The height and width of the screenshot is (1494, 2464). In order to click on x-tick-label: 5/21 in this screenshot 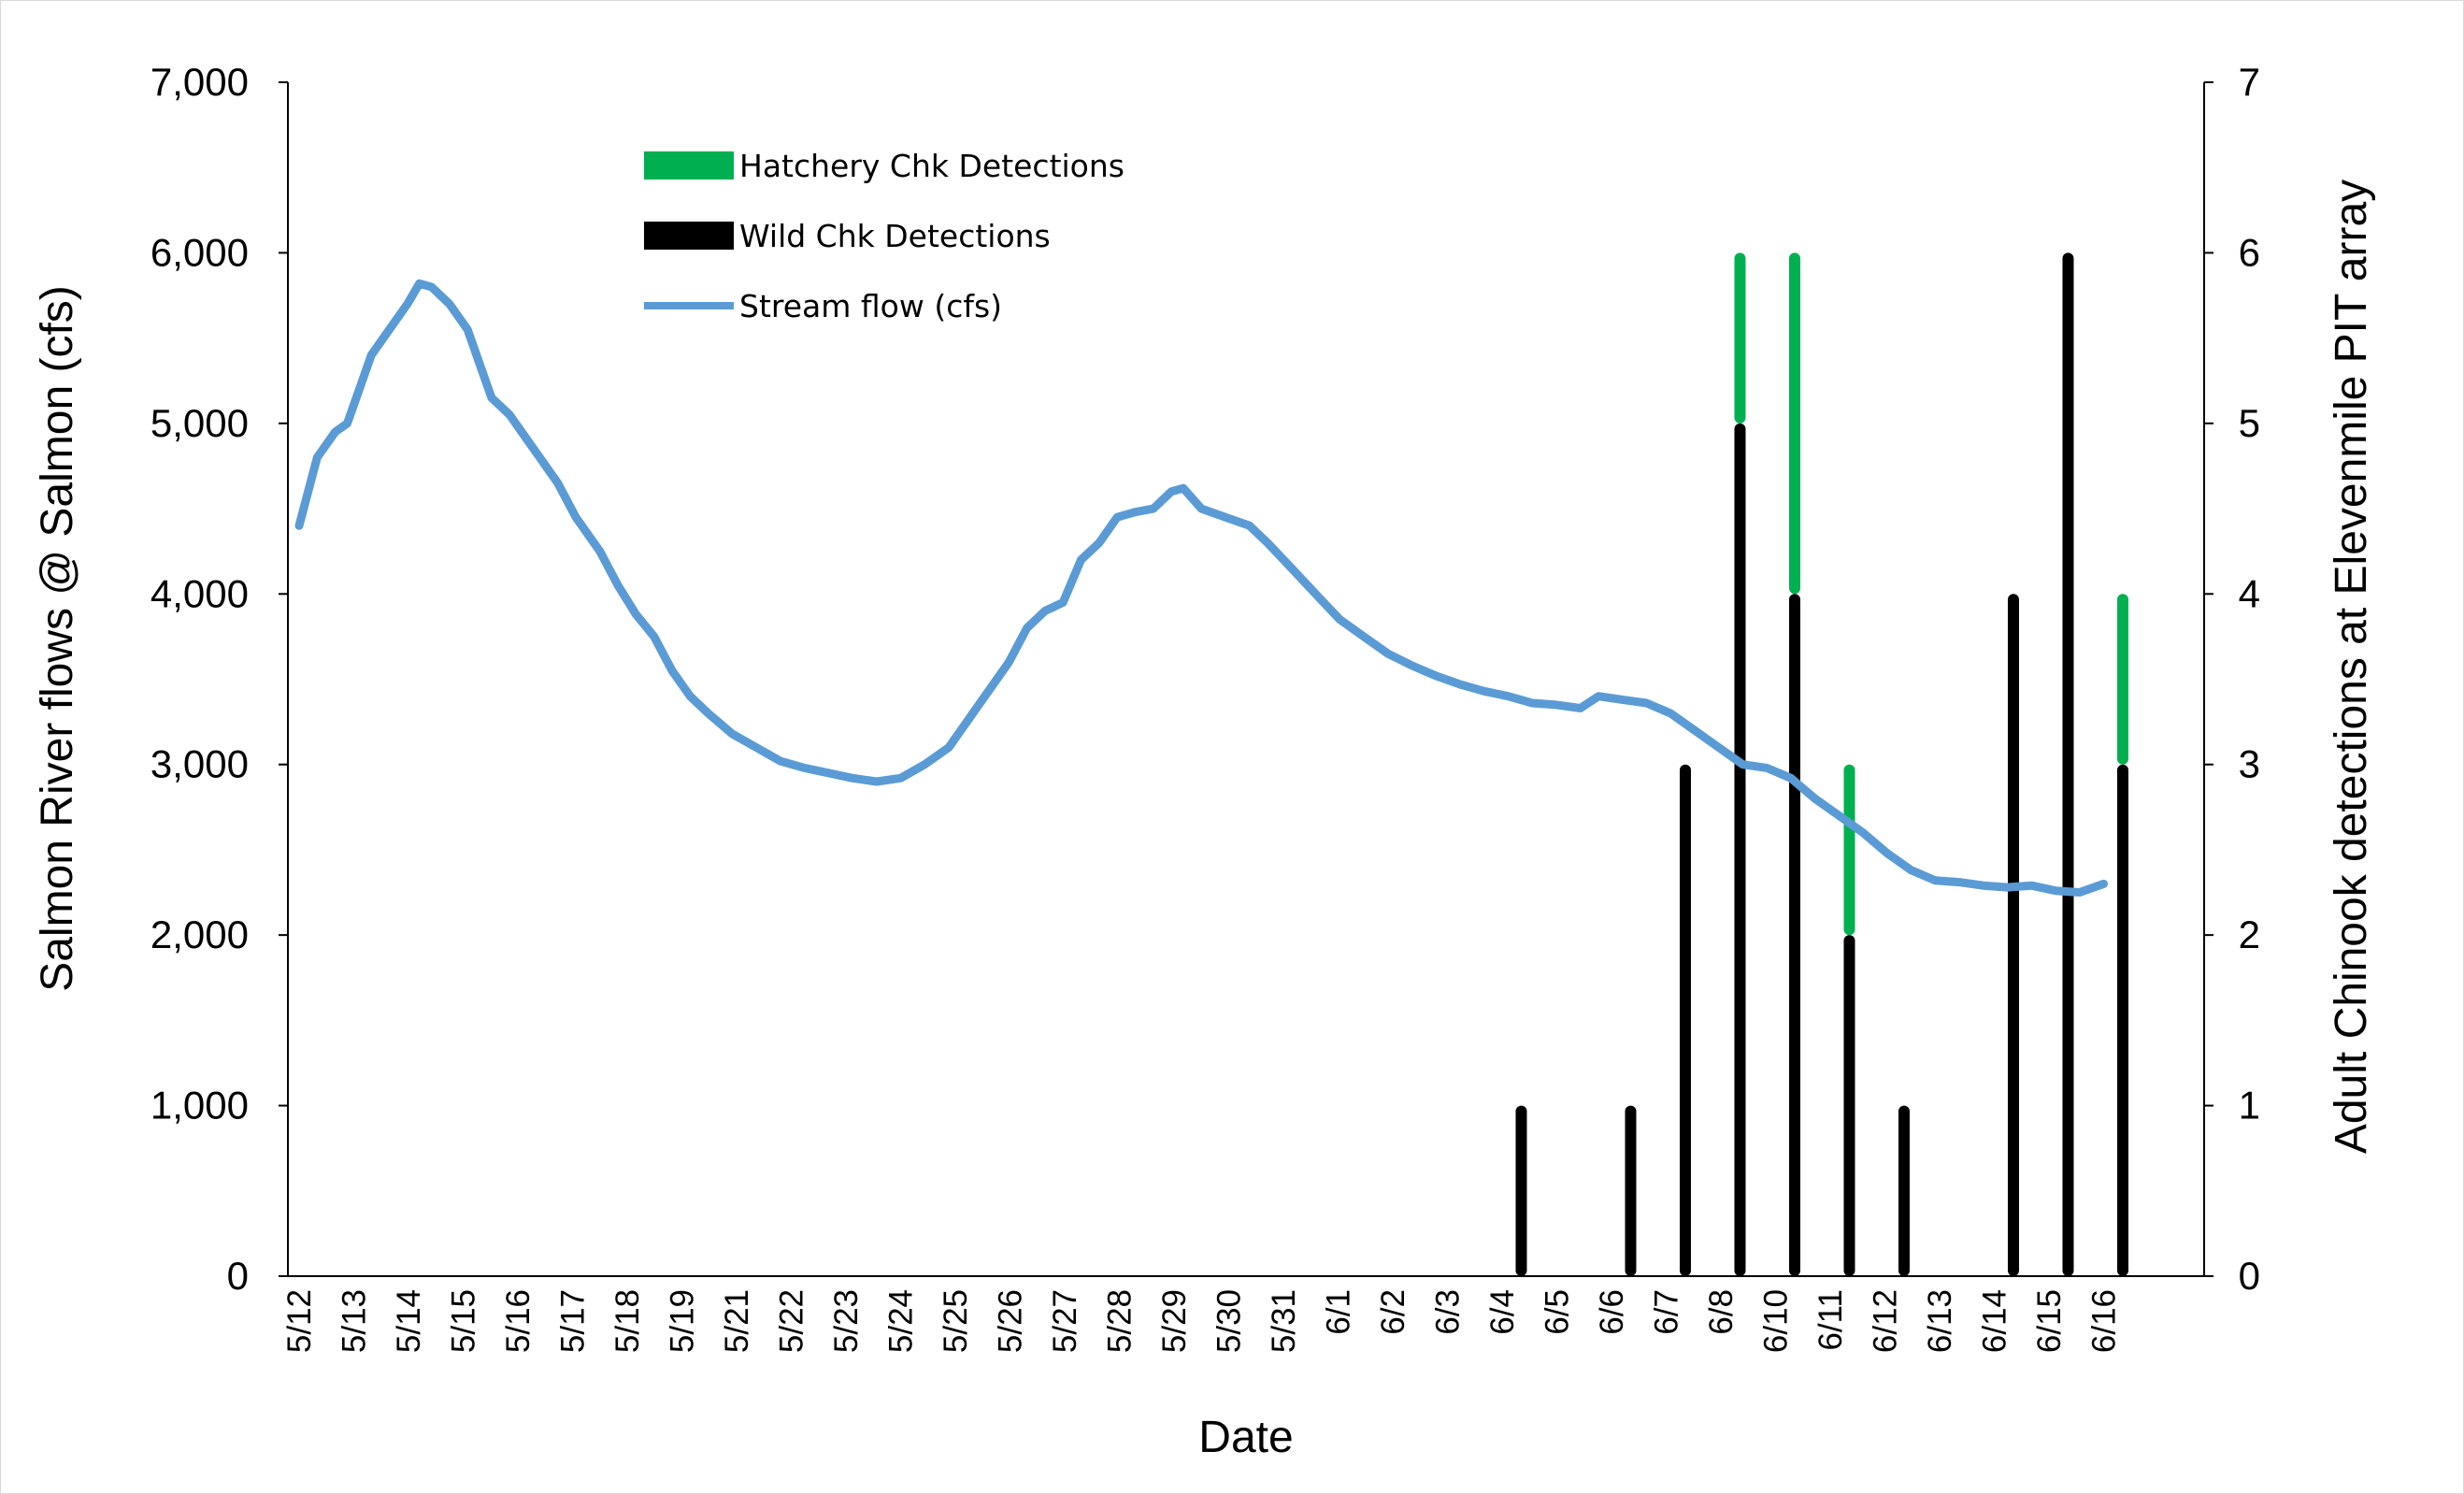, I will do `click(737, 1321)`.